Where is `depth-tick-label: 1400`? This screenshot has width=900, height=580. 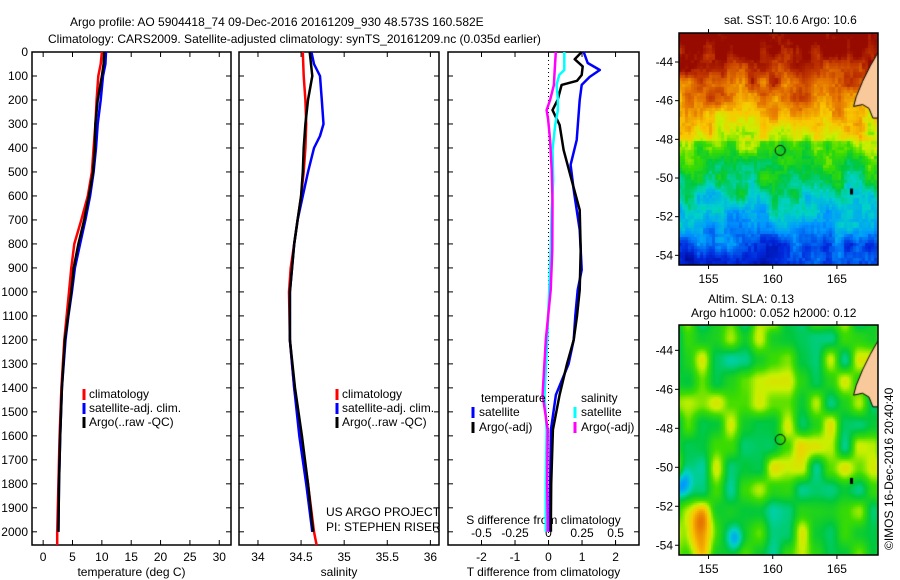
depth-tick-label: 1400 is located at coordinates (14, 388).